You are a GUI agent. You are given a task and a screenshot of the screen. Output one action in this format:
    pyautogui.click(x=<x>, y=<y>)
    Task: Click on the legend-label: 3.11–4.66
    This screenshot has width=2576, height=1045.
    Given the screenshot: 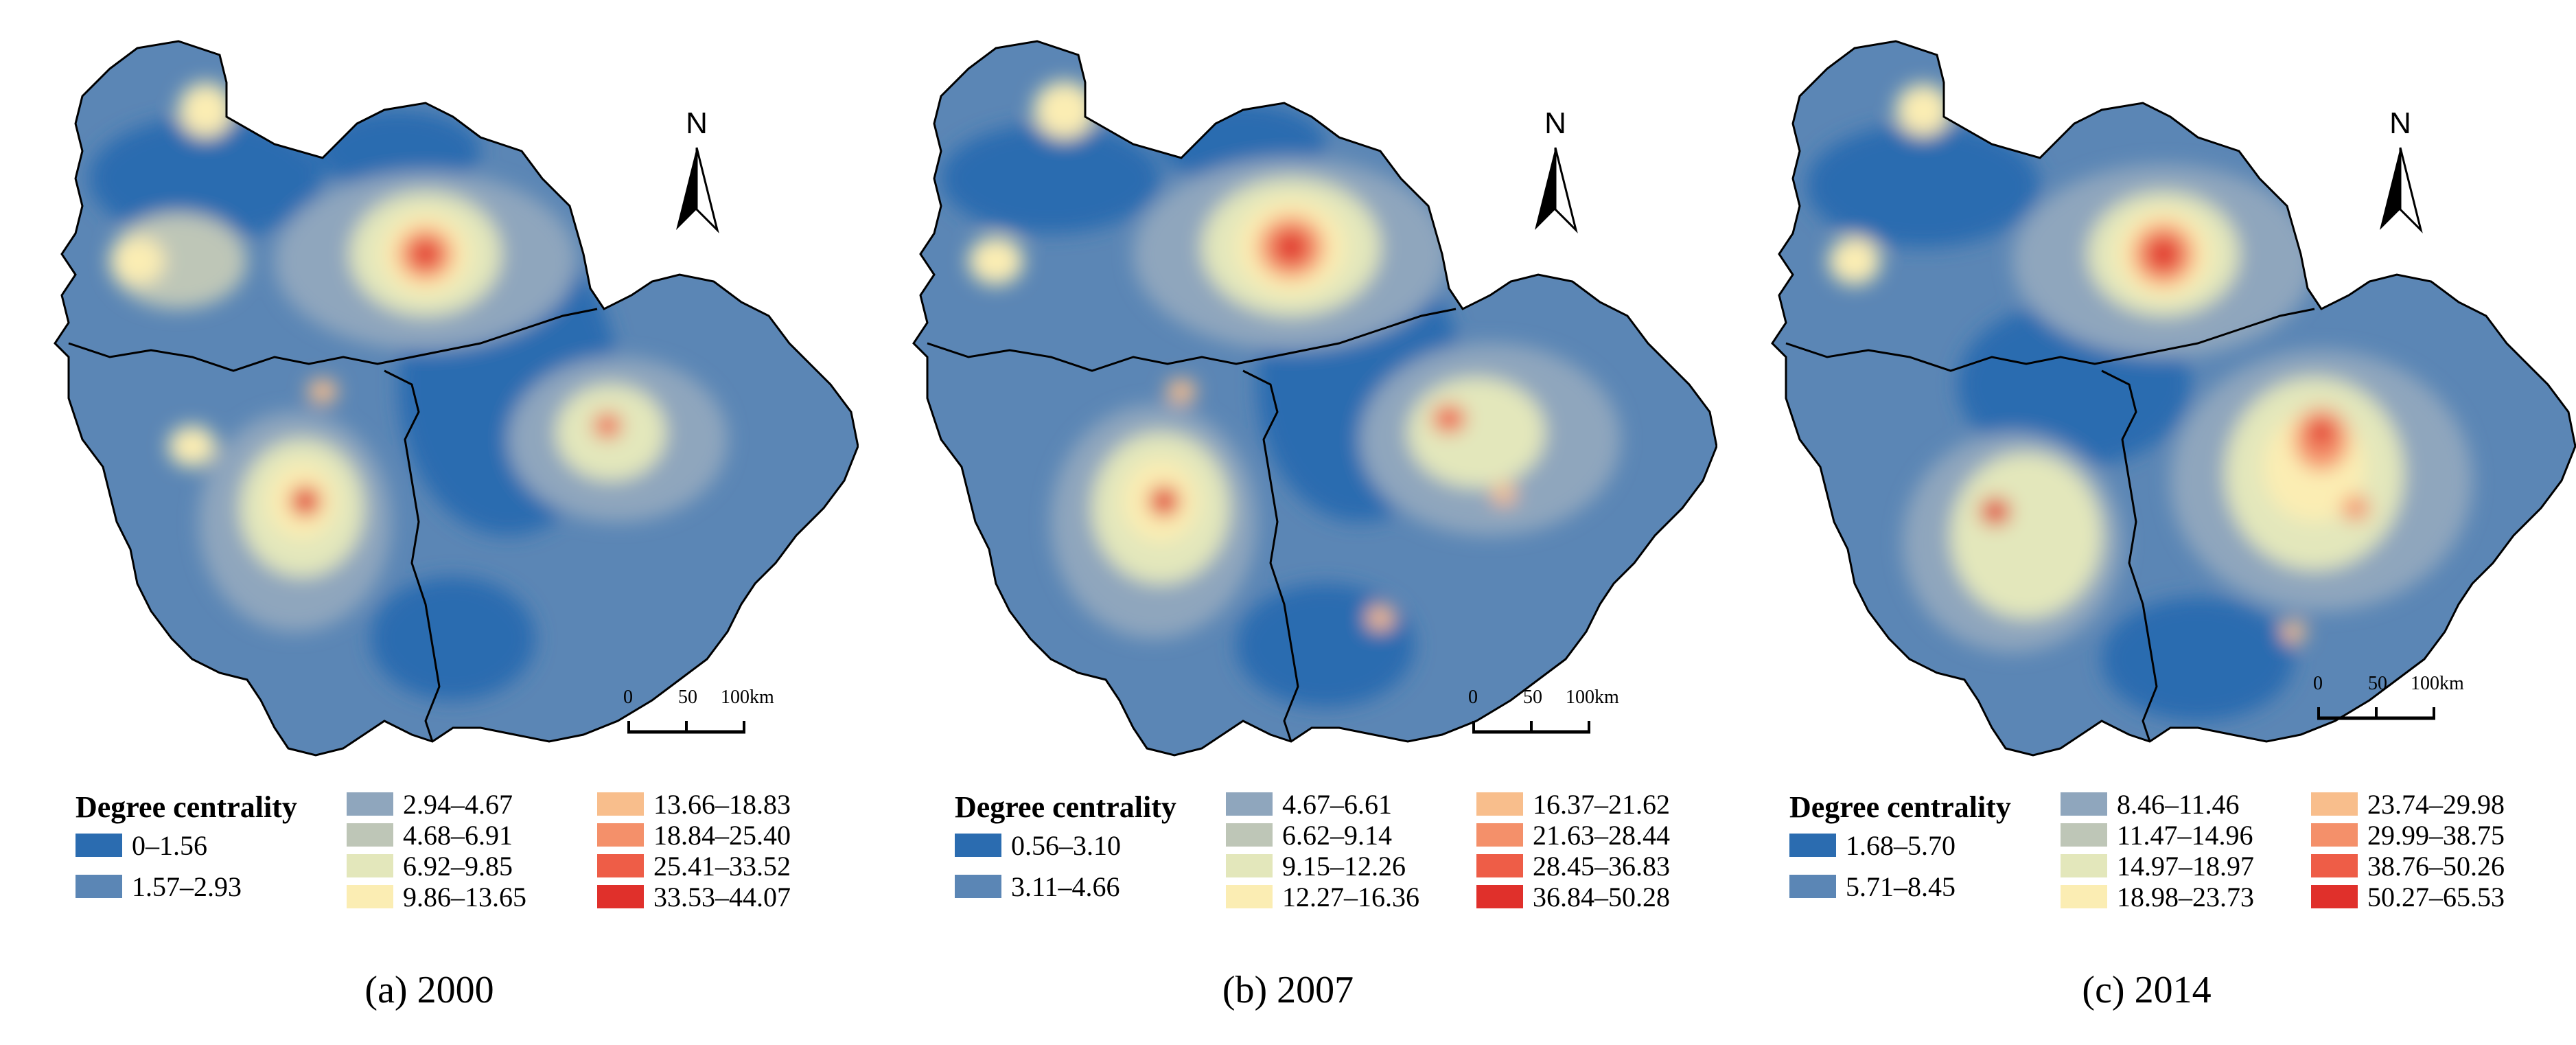 What is the action you would take?
    pyautogui.click(x=1065, y=886)
    